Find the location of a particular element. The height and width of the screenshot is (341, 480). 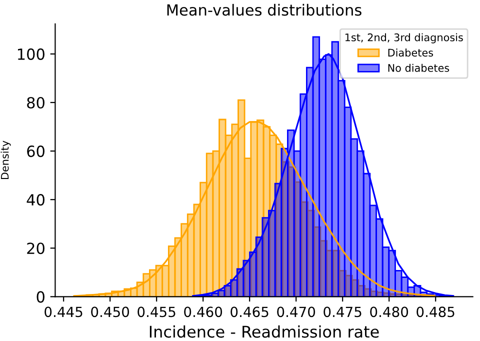

x-tick-label: 0.480 is located at coordinates (389, 312).